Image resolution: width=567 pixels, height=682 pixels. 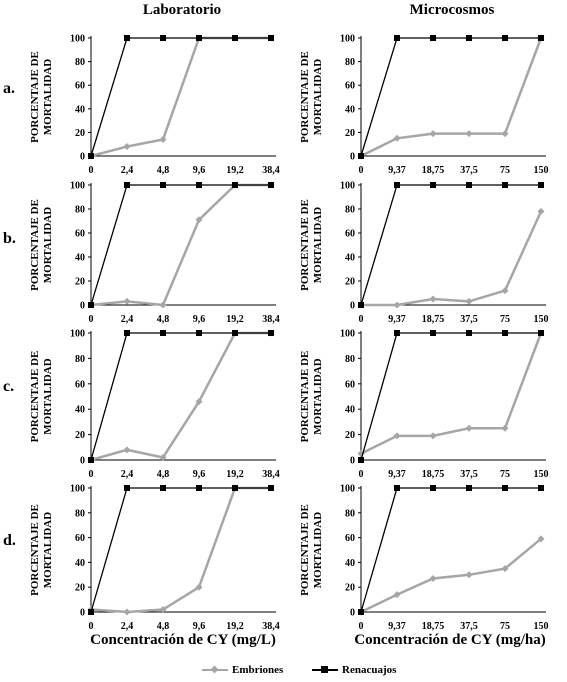 I want to click on panel-1-x-tick-label: 150, so click(x=541, y=170).